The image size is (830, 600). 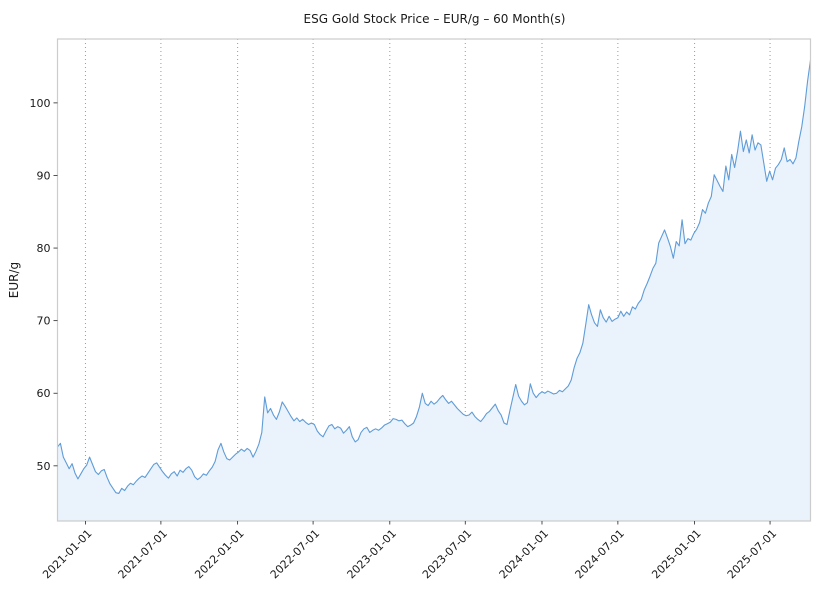 What do you see at coordinates (295, 554) in the screenshot?
I see `x-tick-label: 2022-07-01` at bounding box center [295, 554].